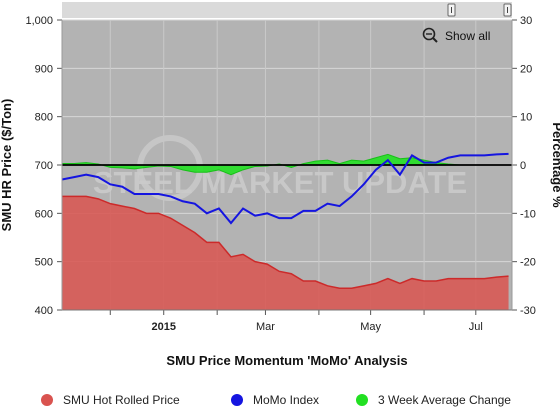 The width and height of the screenshot is (560, 414). What do you see at coordinates (44, 69) in the screenshot?
I see `y-left-tick-label: 900` at bounding box center [44, 69].